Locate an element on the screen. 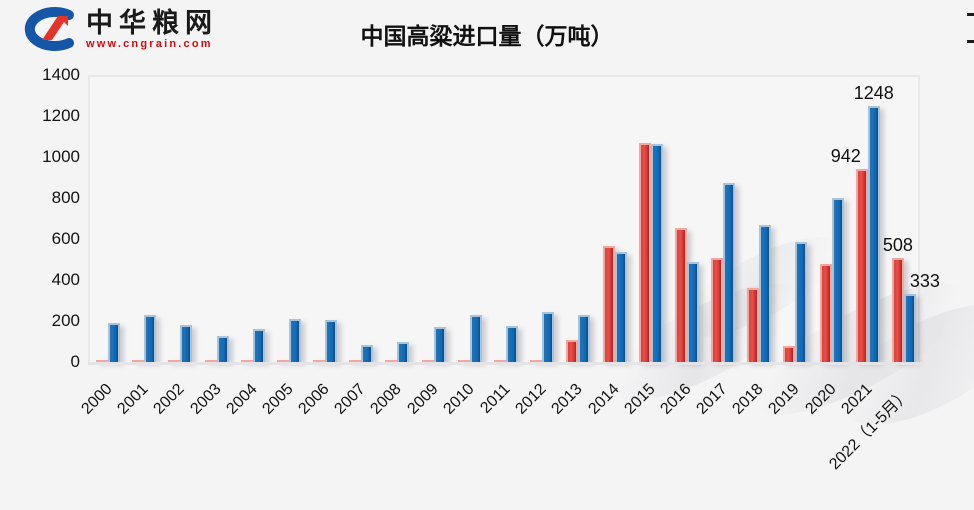 The image size is (974, 510). site-logo: 中华粮网 www.cngrain.com is located at coordinates (116, 29).